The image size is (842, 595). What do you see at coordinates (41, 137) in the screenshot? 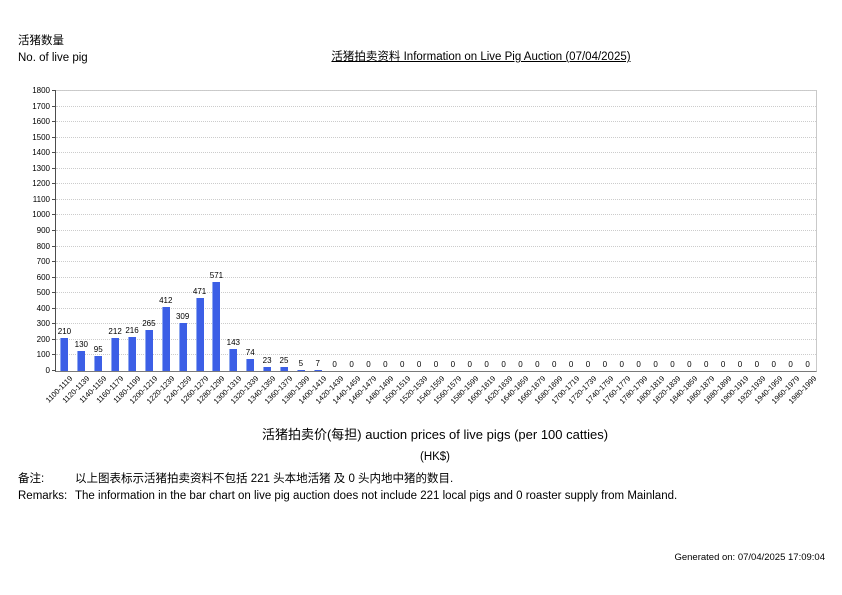
I see `y-tick-label-1500: 1500` at bounding box center [41, 137].